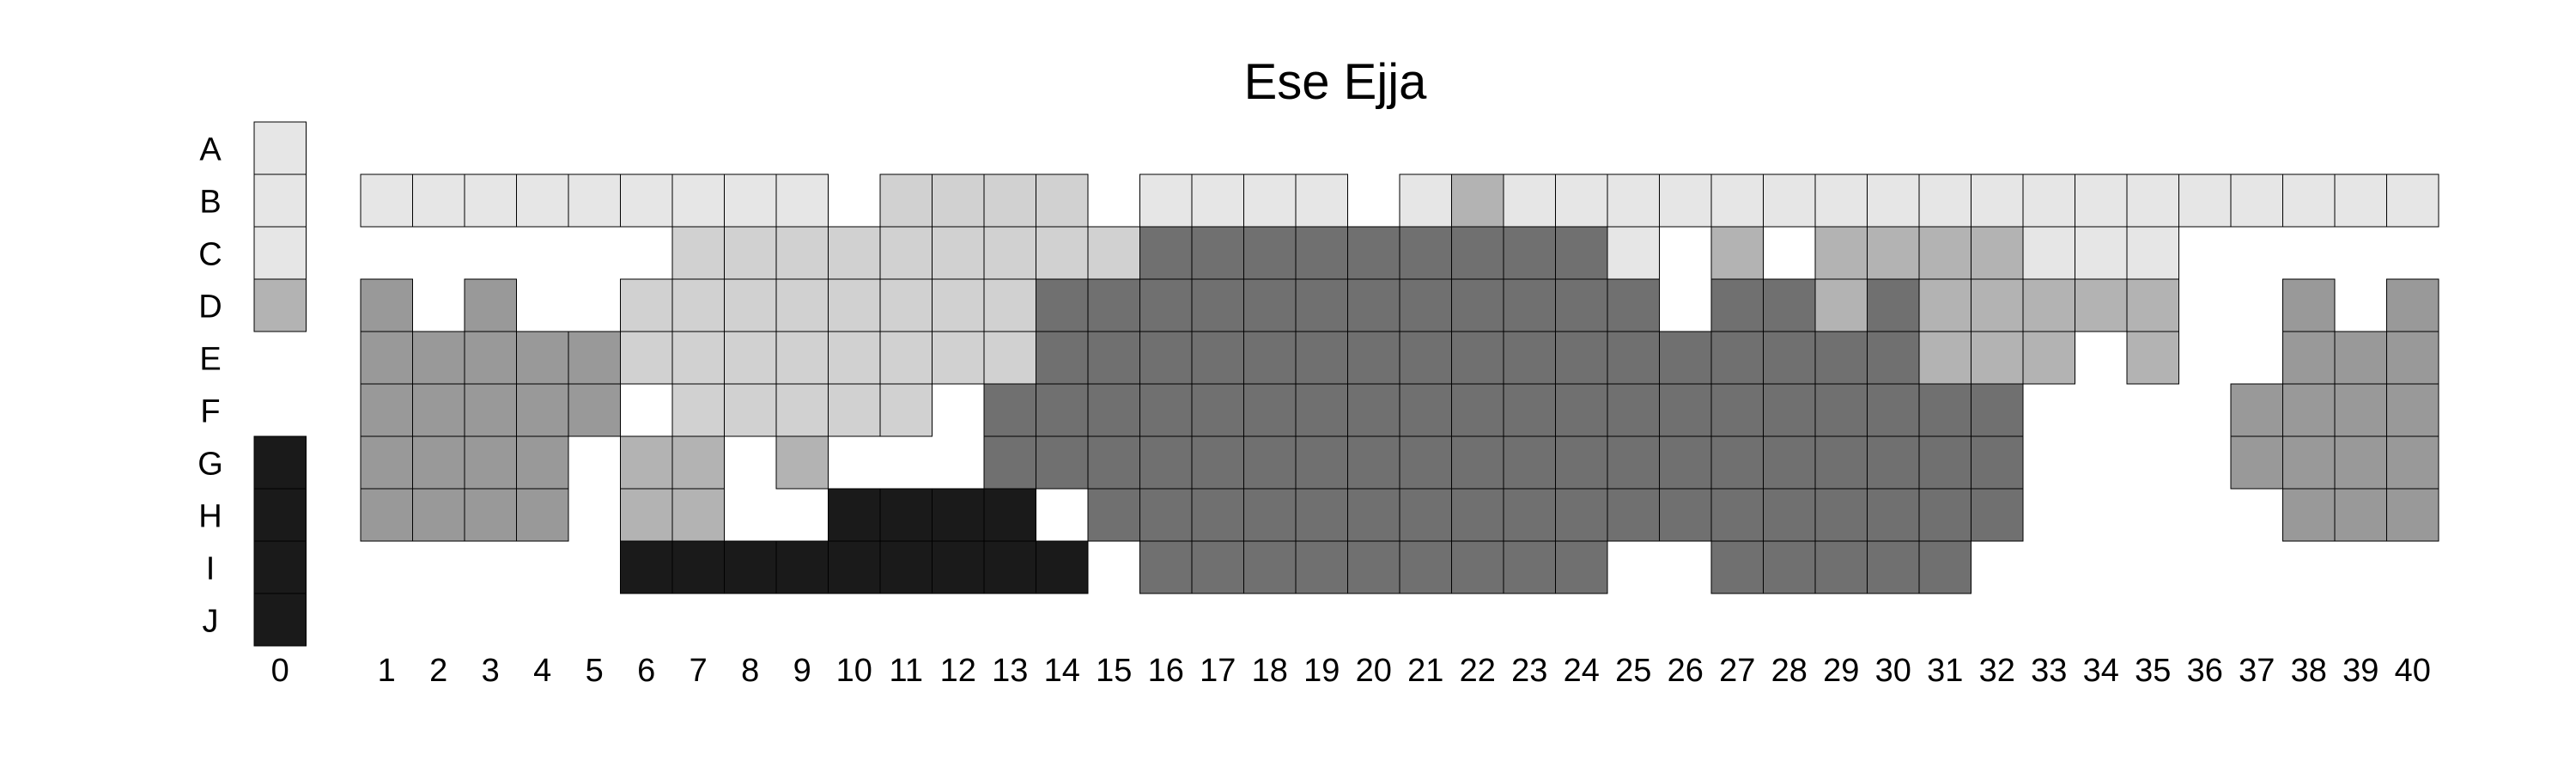 Image resolution: width=2576 pixels, height=773 pixels. I want to click on column-label-13: 13, so click(1010, 671).